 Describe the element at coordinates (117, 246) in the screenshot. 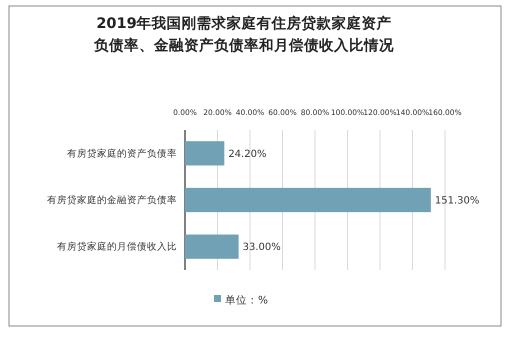

I see `y-tick-label: 有房贷家庭的月偿债收入比` at that location.